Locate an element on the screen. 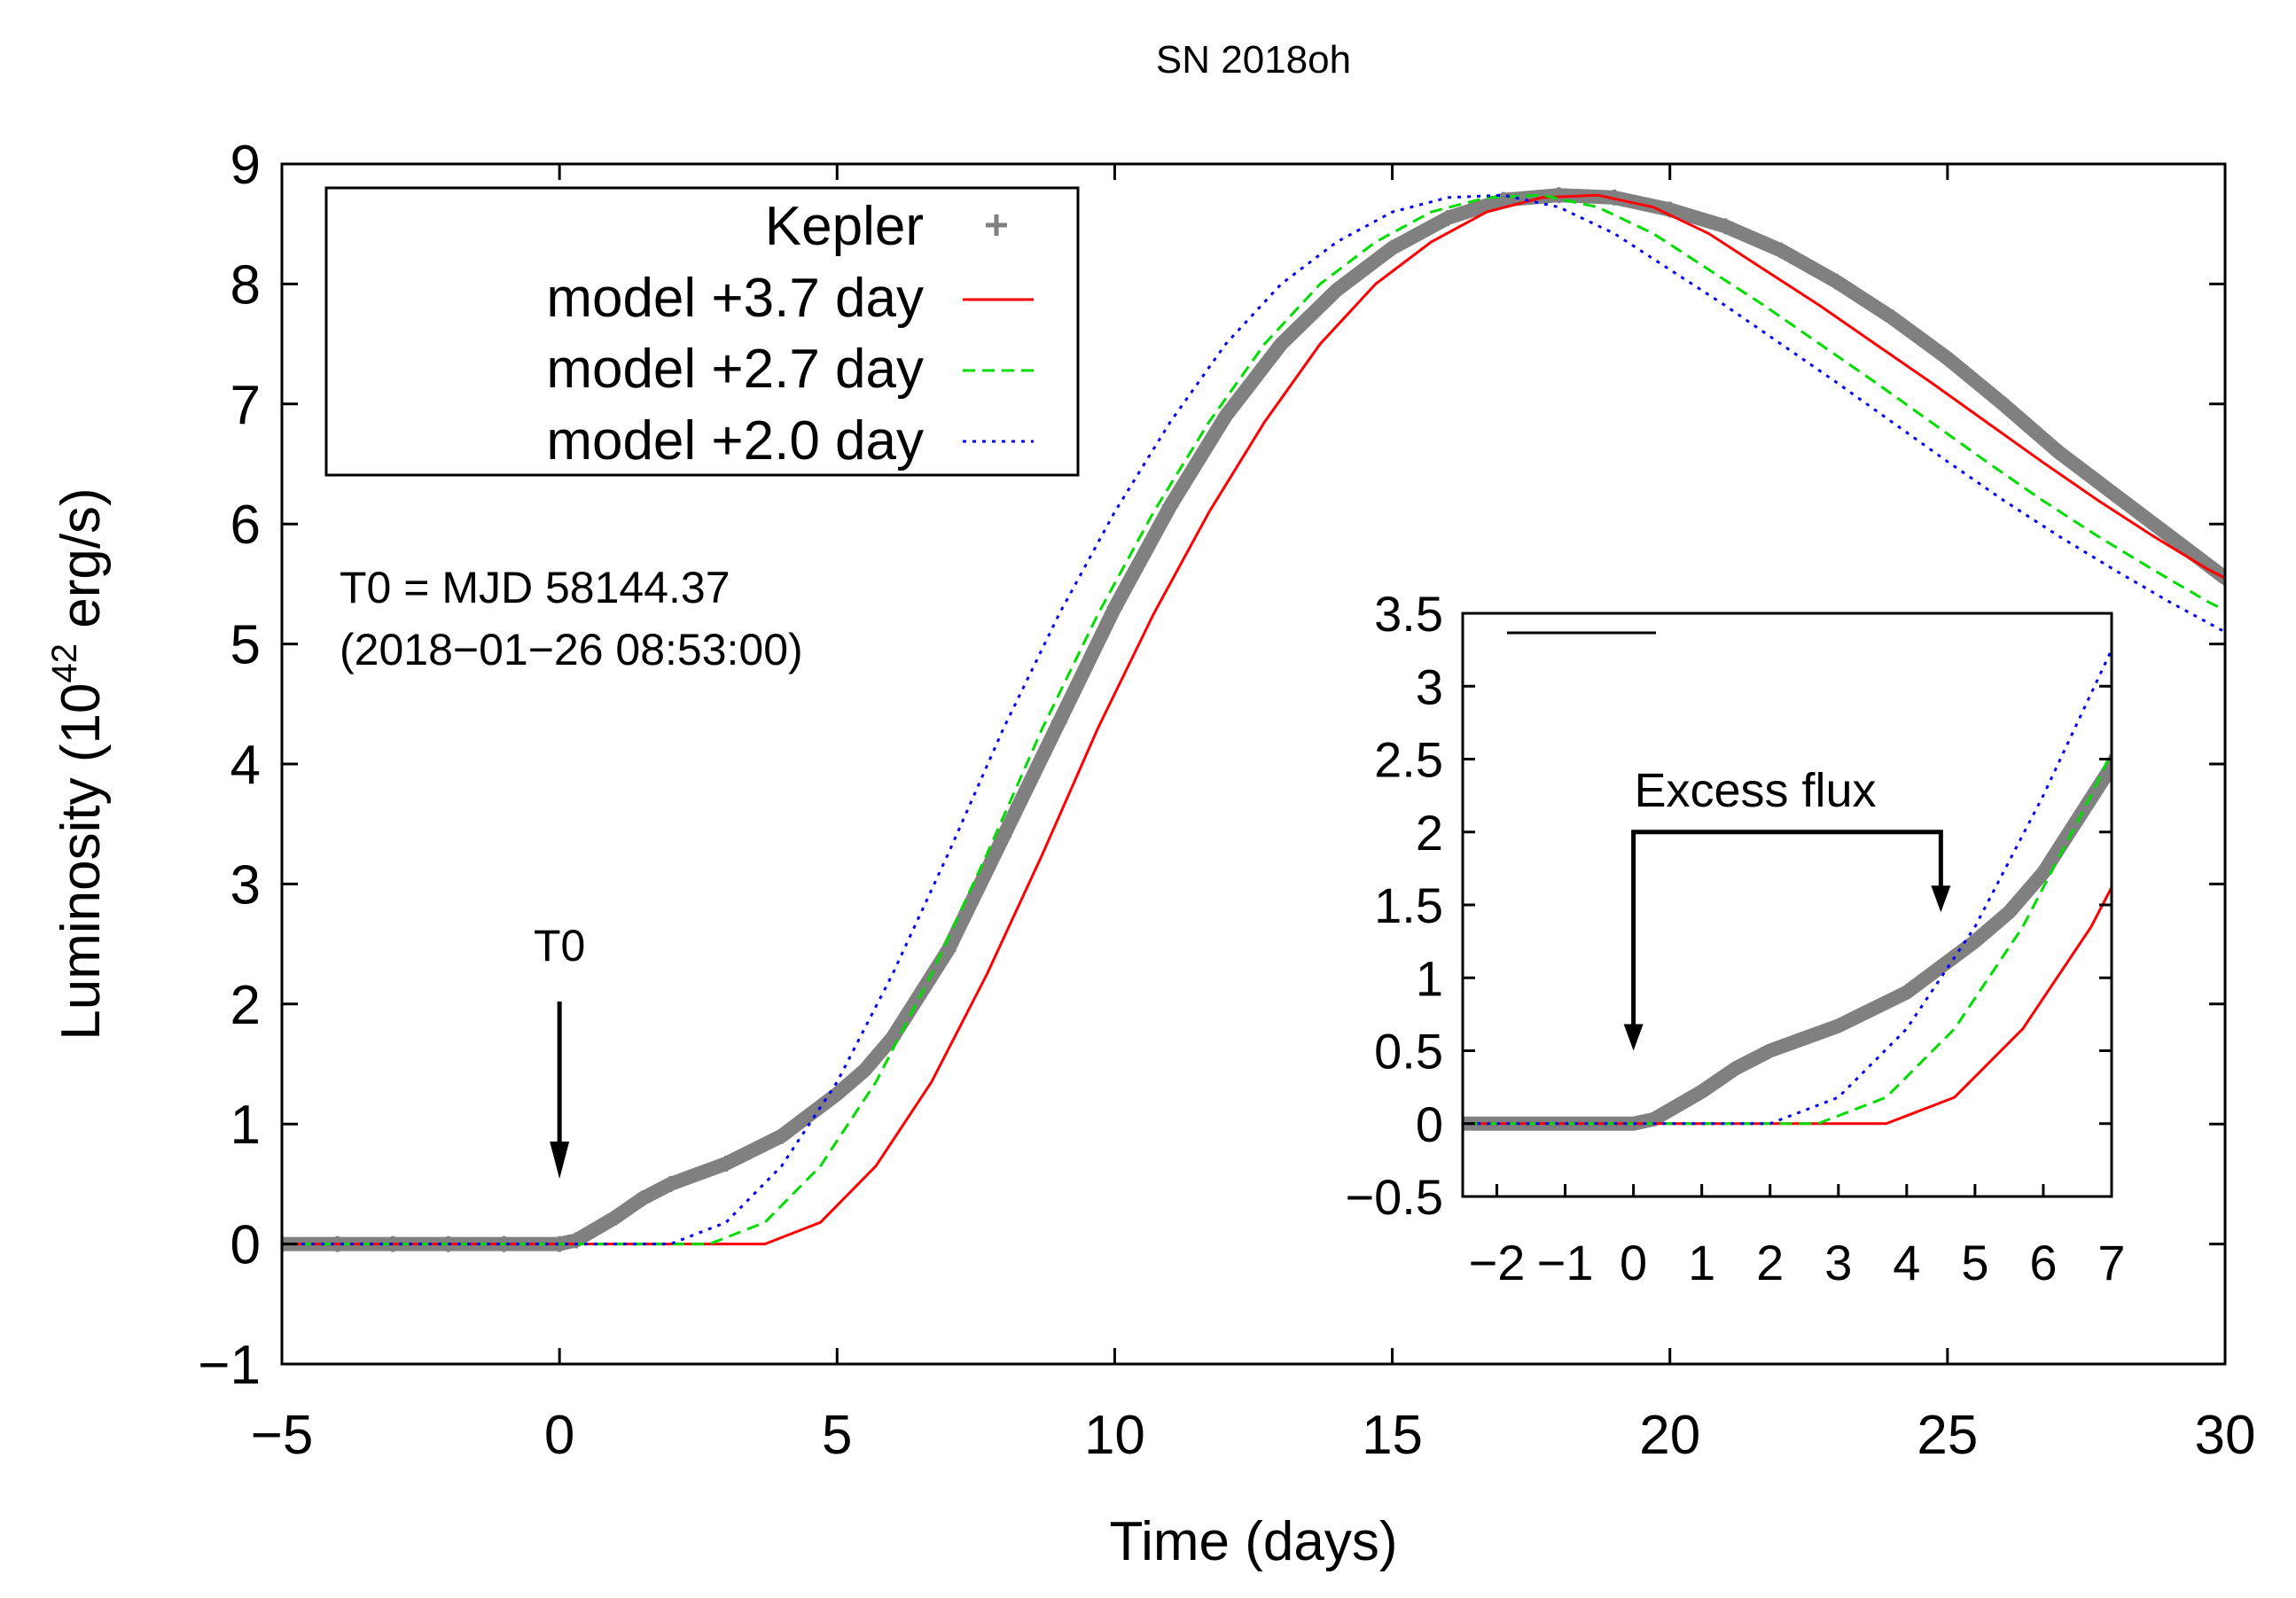 The height and width of the screenshot is (1598, 2296). x-tick-label: 15 is located at coordinates (1392, 1435).